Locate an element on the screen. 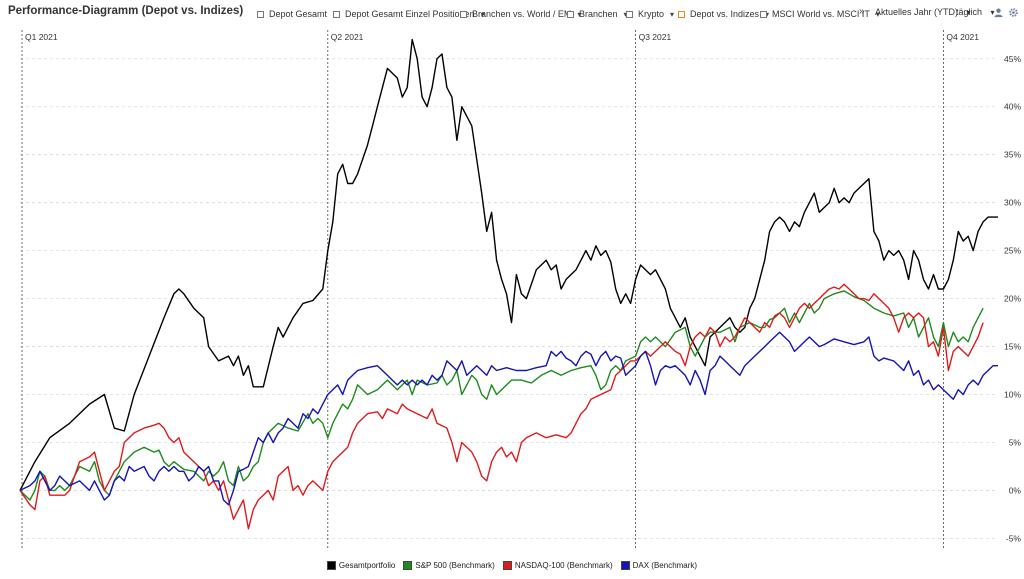  tab-branchen-vs-world: Branchen vs. World / EM ▾ is located at coordinates (520, 14).